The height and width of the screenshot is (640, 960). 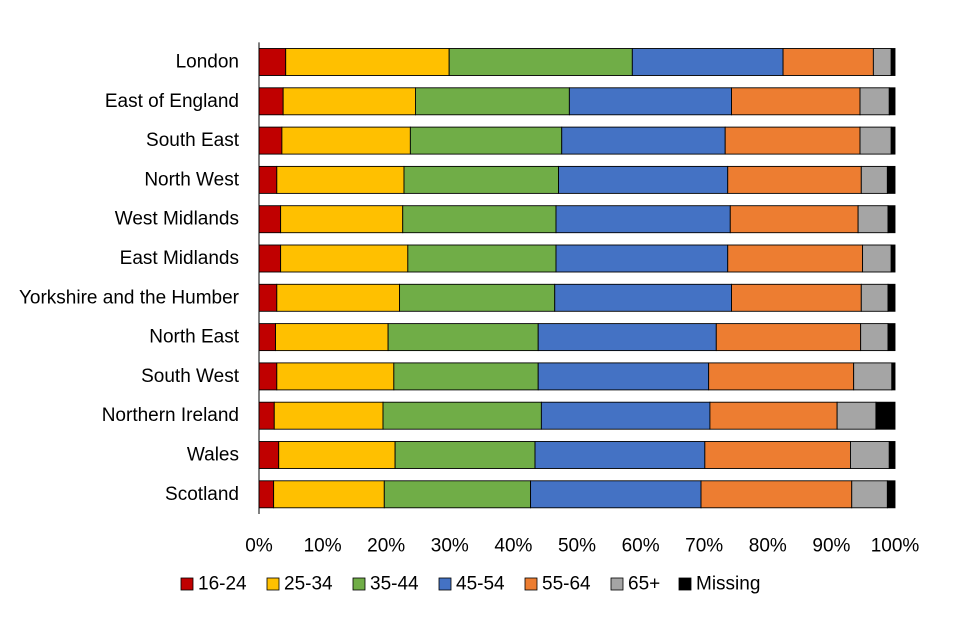 What do you see at coordinates (172, 101) in the screenshot?
I see `category-label-east-of-england: East of England` at bounding box center [172, 101].